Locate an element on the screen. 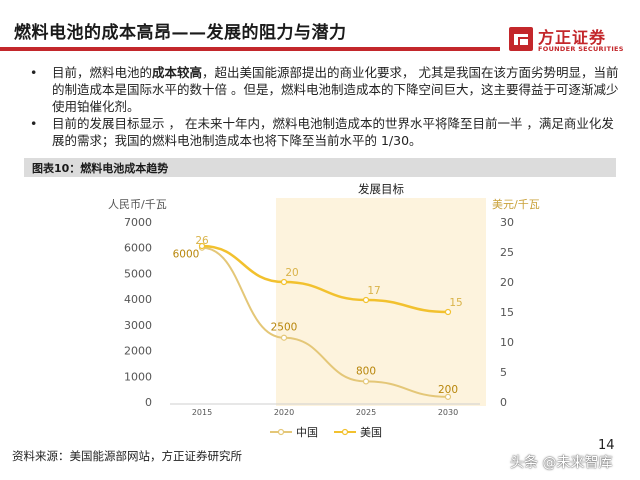 The height and width of the screenshot is (480, 640). data-label-china: 800 is located at coordinates (366, 371).